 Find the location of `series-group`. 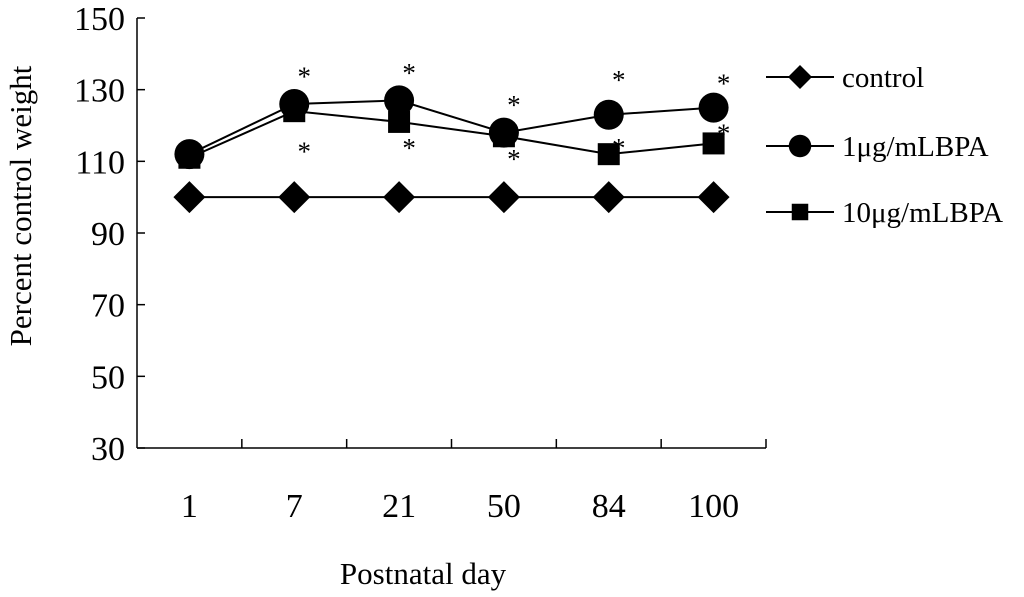

series-group is located at coordinates (451, 149).